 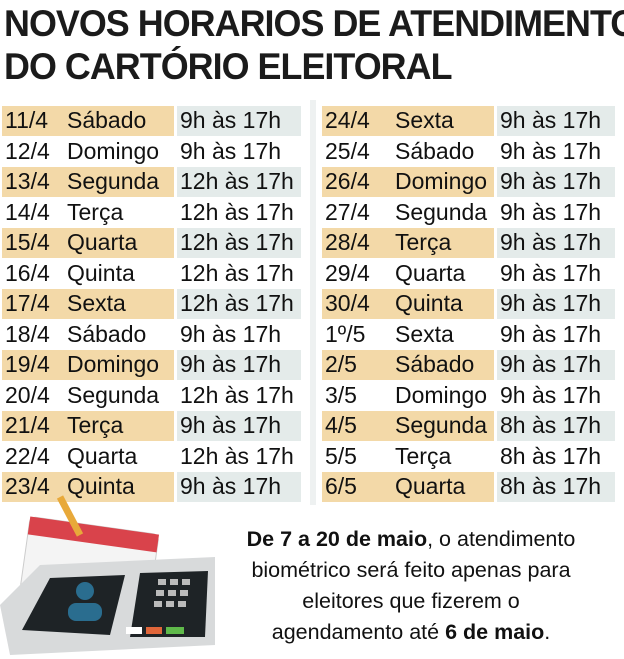 I want to click on schedule-row: 3/5 Domingo 9h às 17h, so click(x=468, y=395).